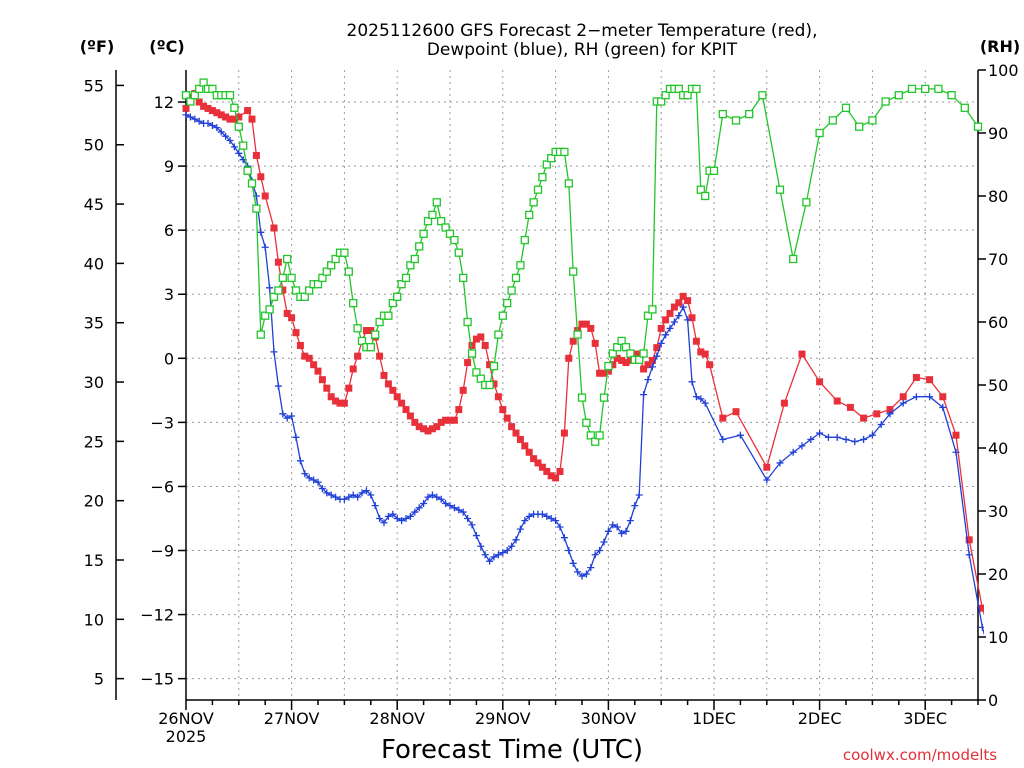 The height and width of the screenshot is (768, 1024). What do you see at coordinates (169, 294) in the screenshot?
I see `celsius-tick-label: 3` at bounding box center [169, 294].